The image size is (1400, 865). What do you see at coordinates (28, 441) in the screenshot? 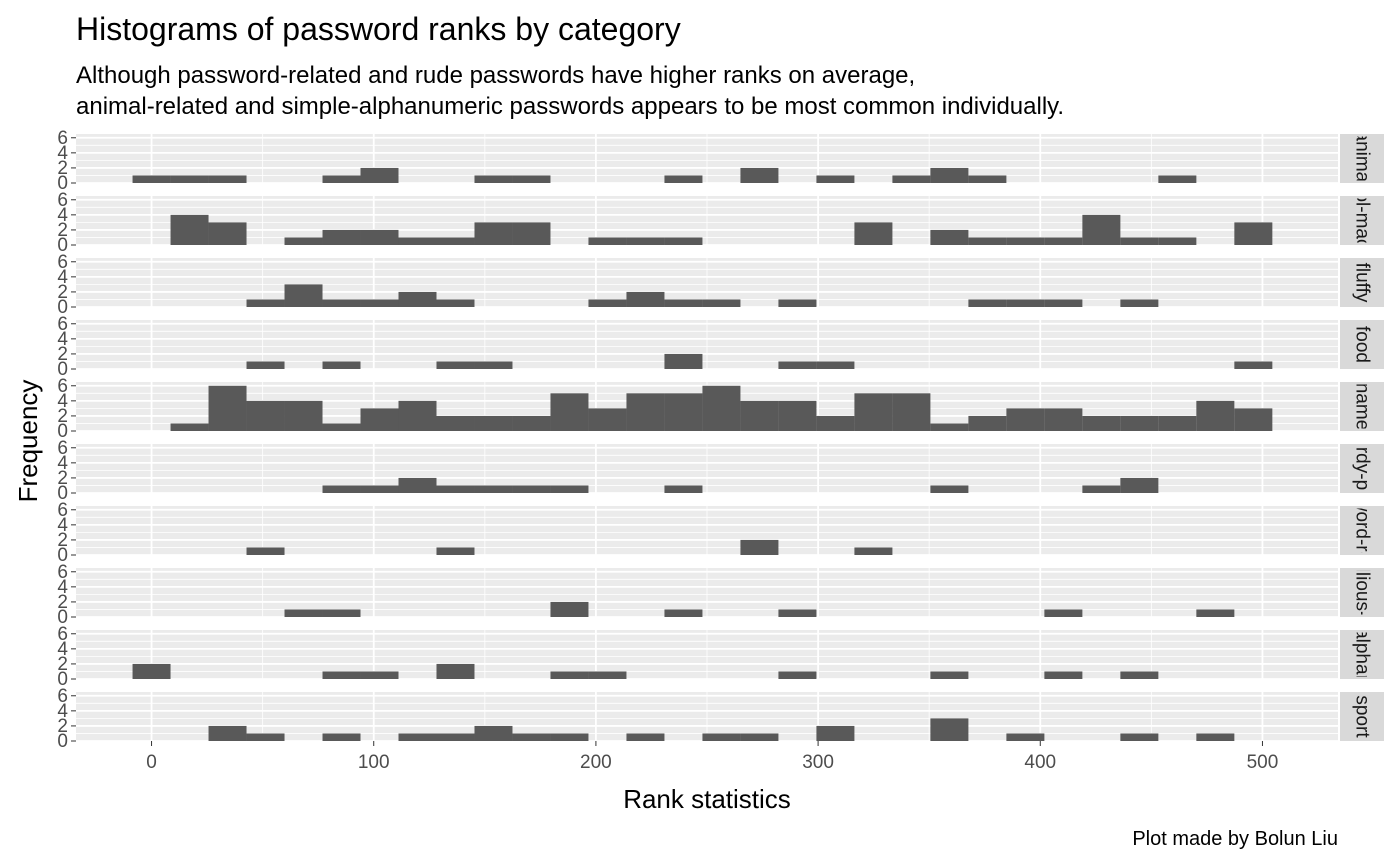
I see `y-axis-title: Frequency` at bounding box center [28, 441].